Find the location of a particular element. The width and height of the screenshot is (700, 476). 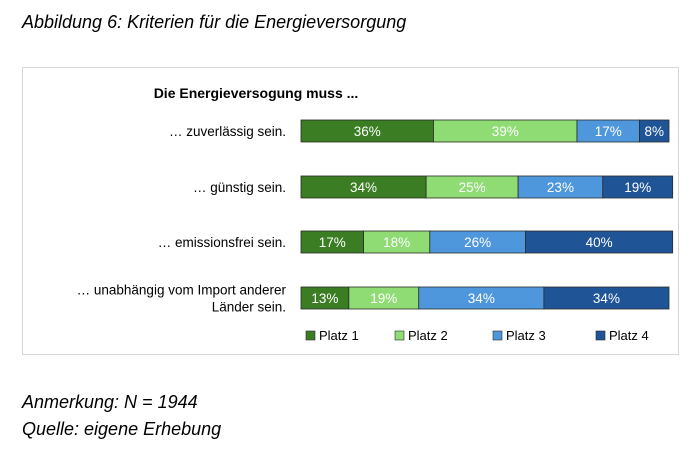

legend-label: Platz 1 is located at coordinates (339, 335).